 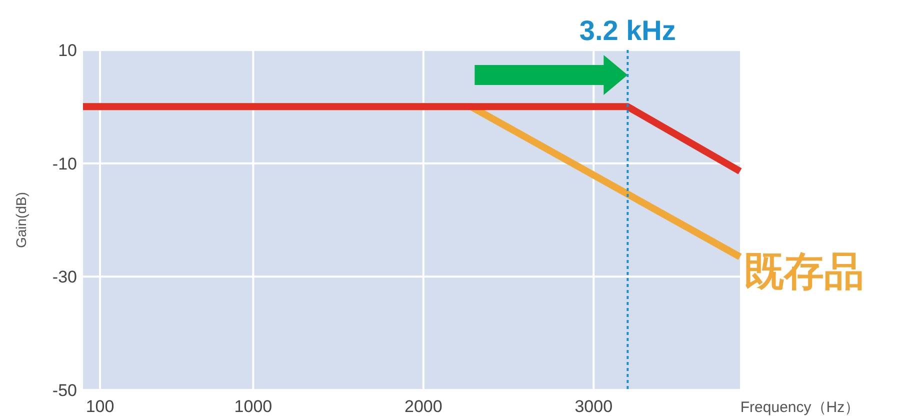 I want to click on x-axis-title: Frequency（Hz）, so click(x=800, y=407).